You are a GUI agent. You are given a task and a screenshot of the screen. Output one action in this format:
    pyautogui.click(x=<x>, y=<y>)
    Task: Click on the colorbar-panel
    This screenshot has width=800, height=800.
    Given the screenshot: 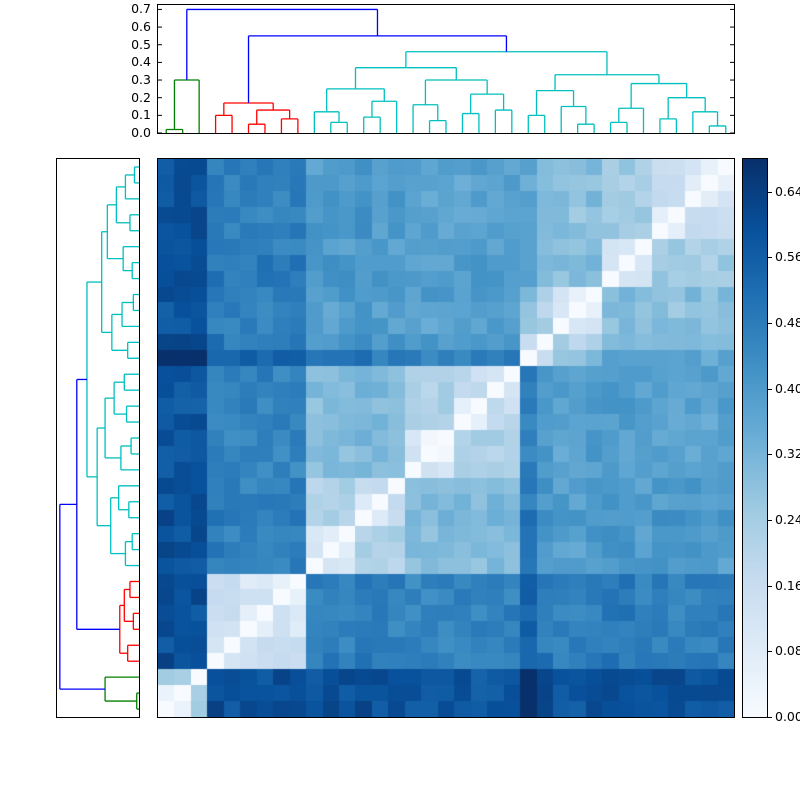 What is the action you would take?
    pyautogui.click(x=755, y=438)
    